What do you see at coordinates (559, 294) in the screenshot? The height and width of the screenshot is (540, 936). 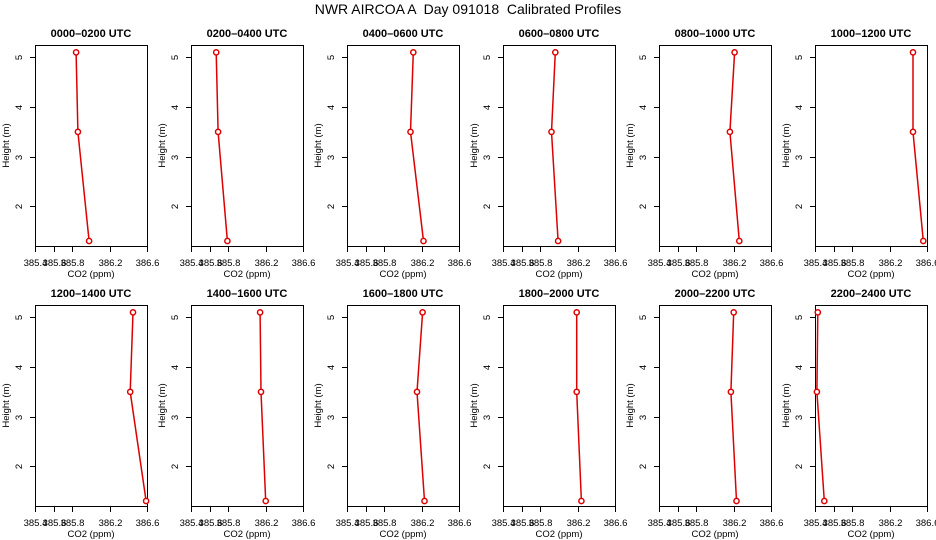 I see `panel-title: 1800–2000 UTC` at bounding box center [559, 294].